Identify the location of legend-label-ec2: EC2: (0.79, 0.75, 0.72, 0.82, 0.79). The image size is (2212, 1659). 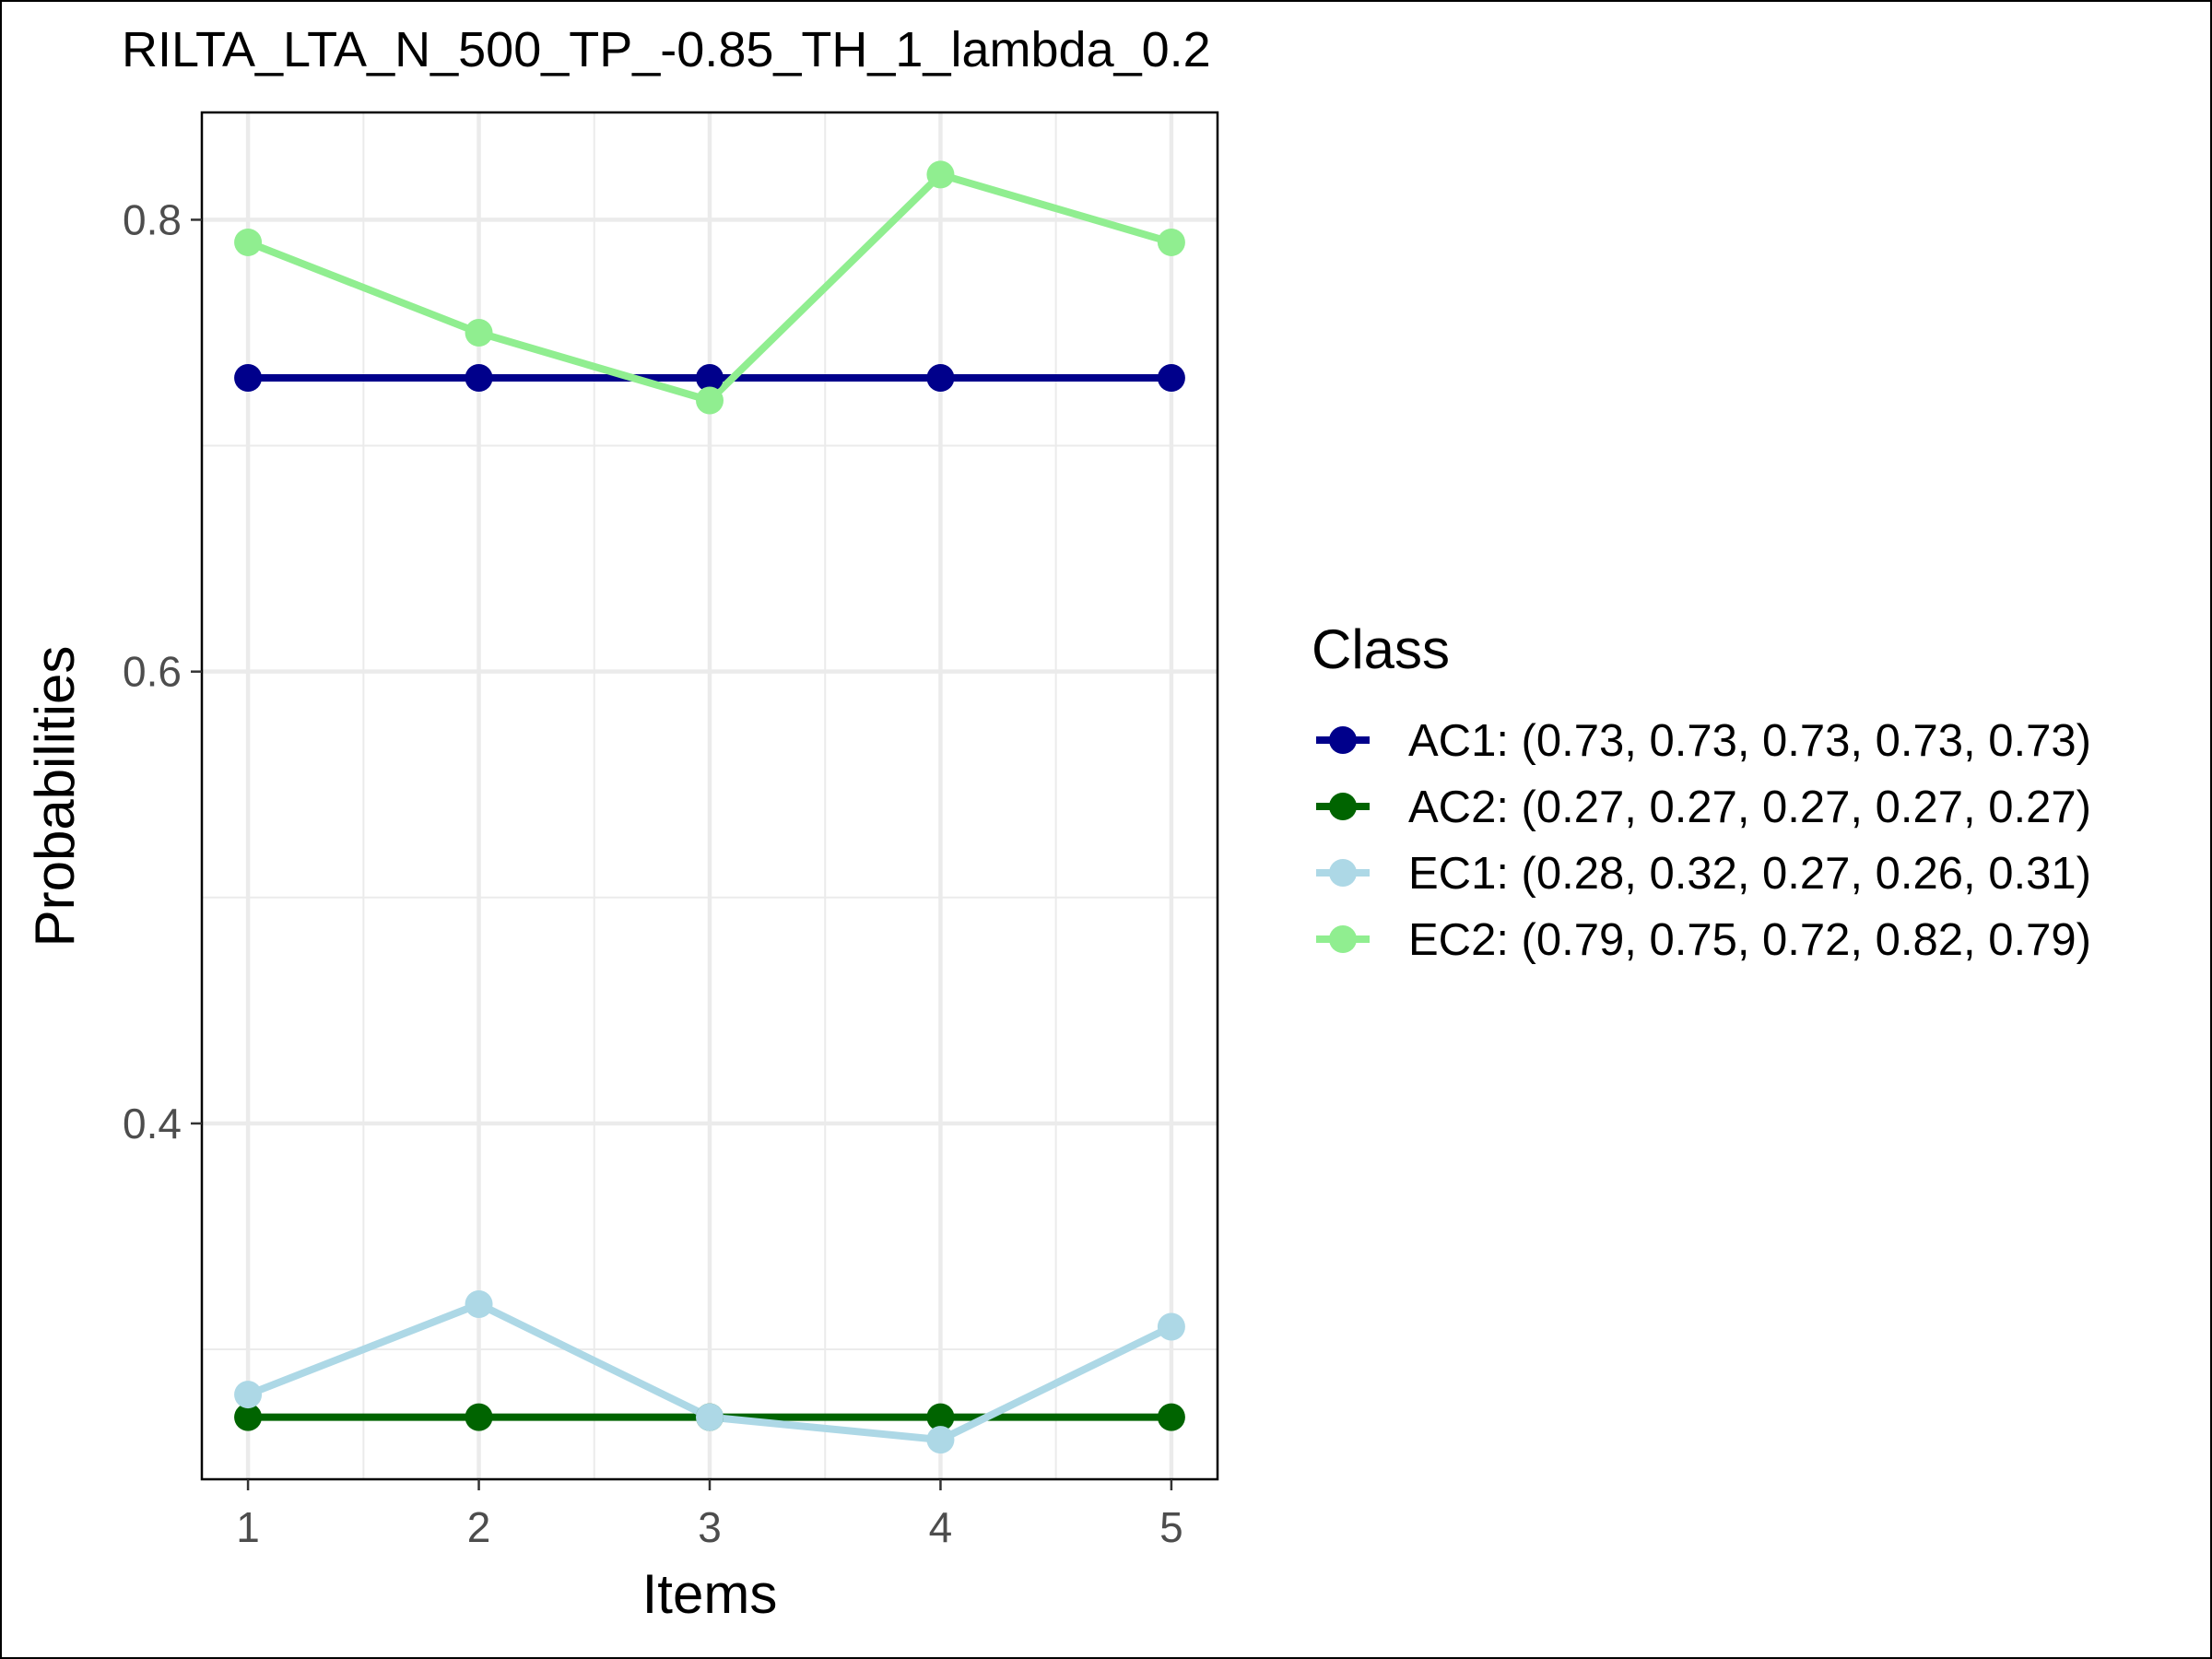
(1749, 940).